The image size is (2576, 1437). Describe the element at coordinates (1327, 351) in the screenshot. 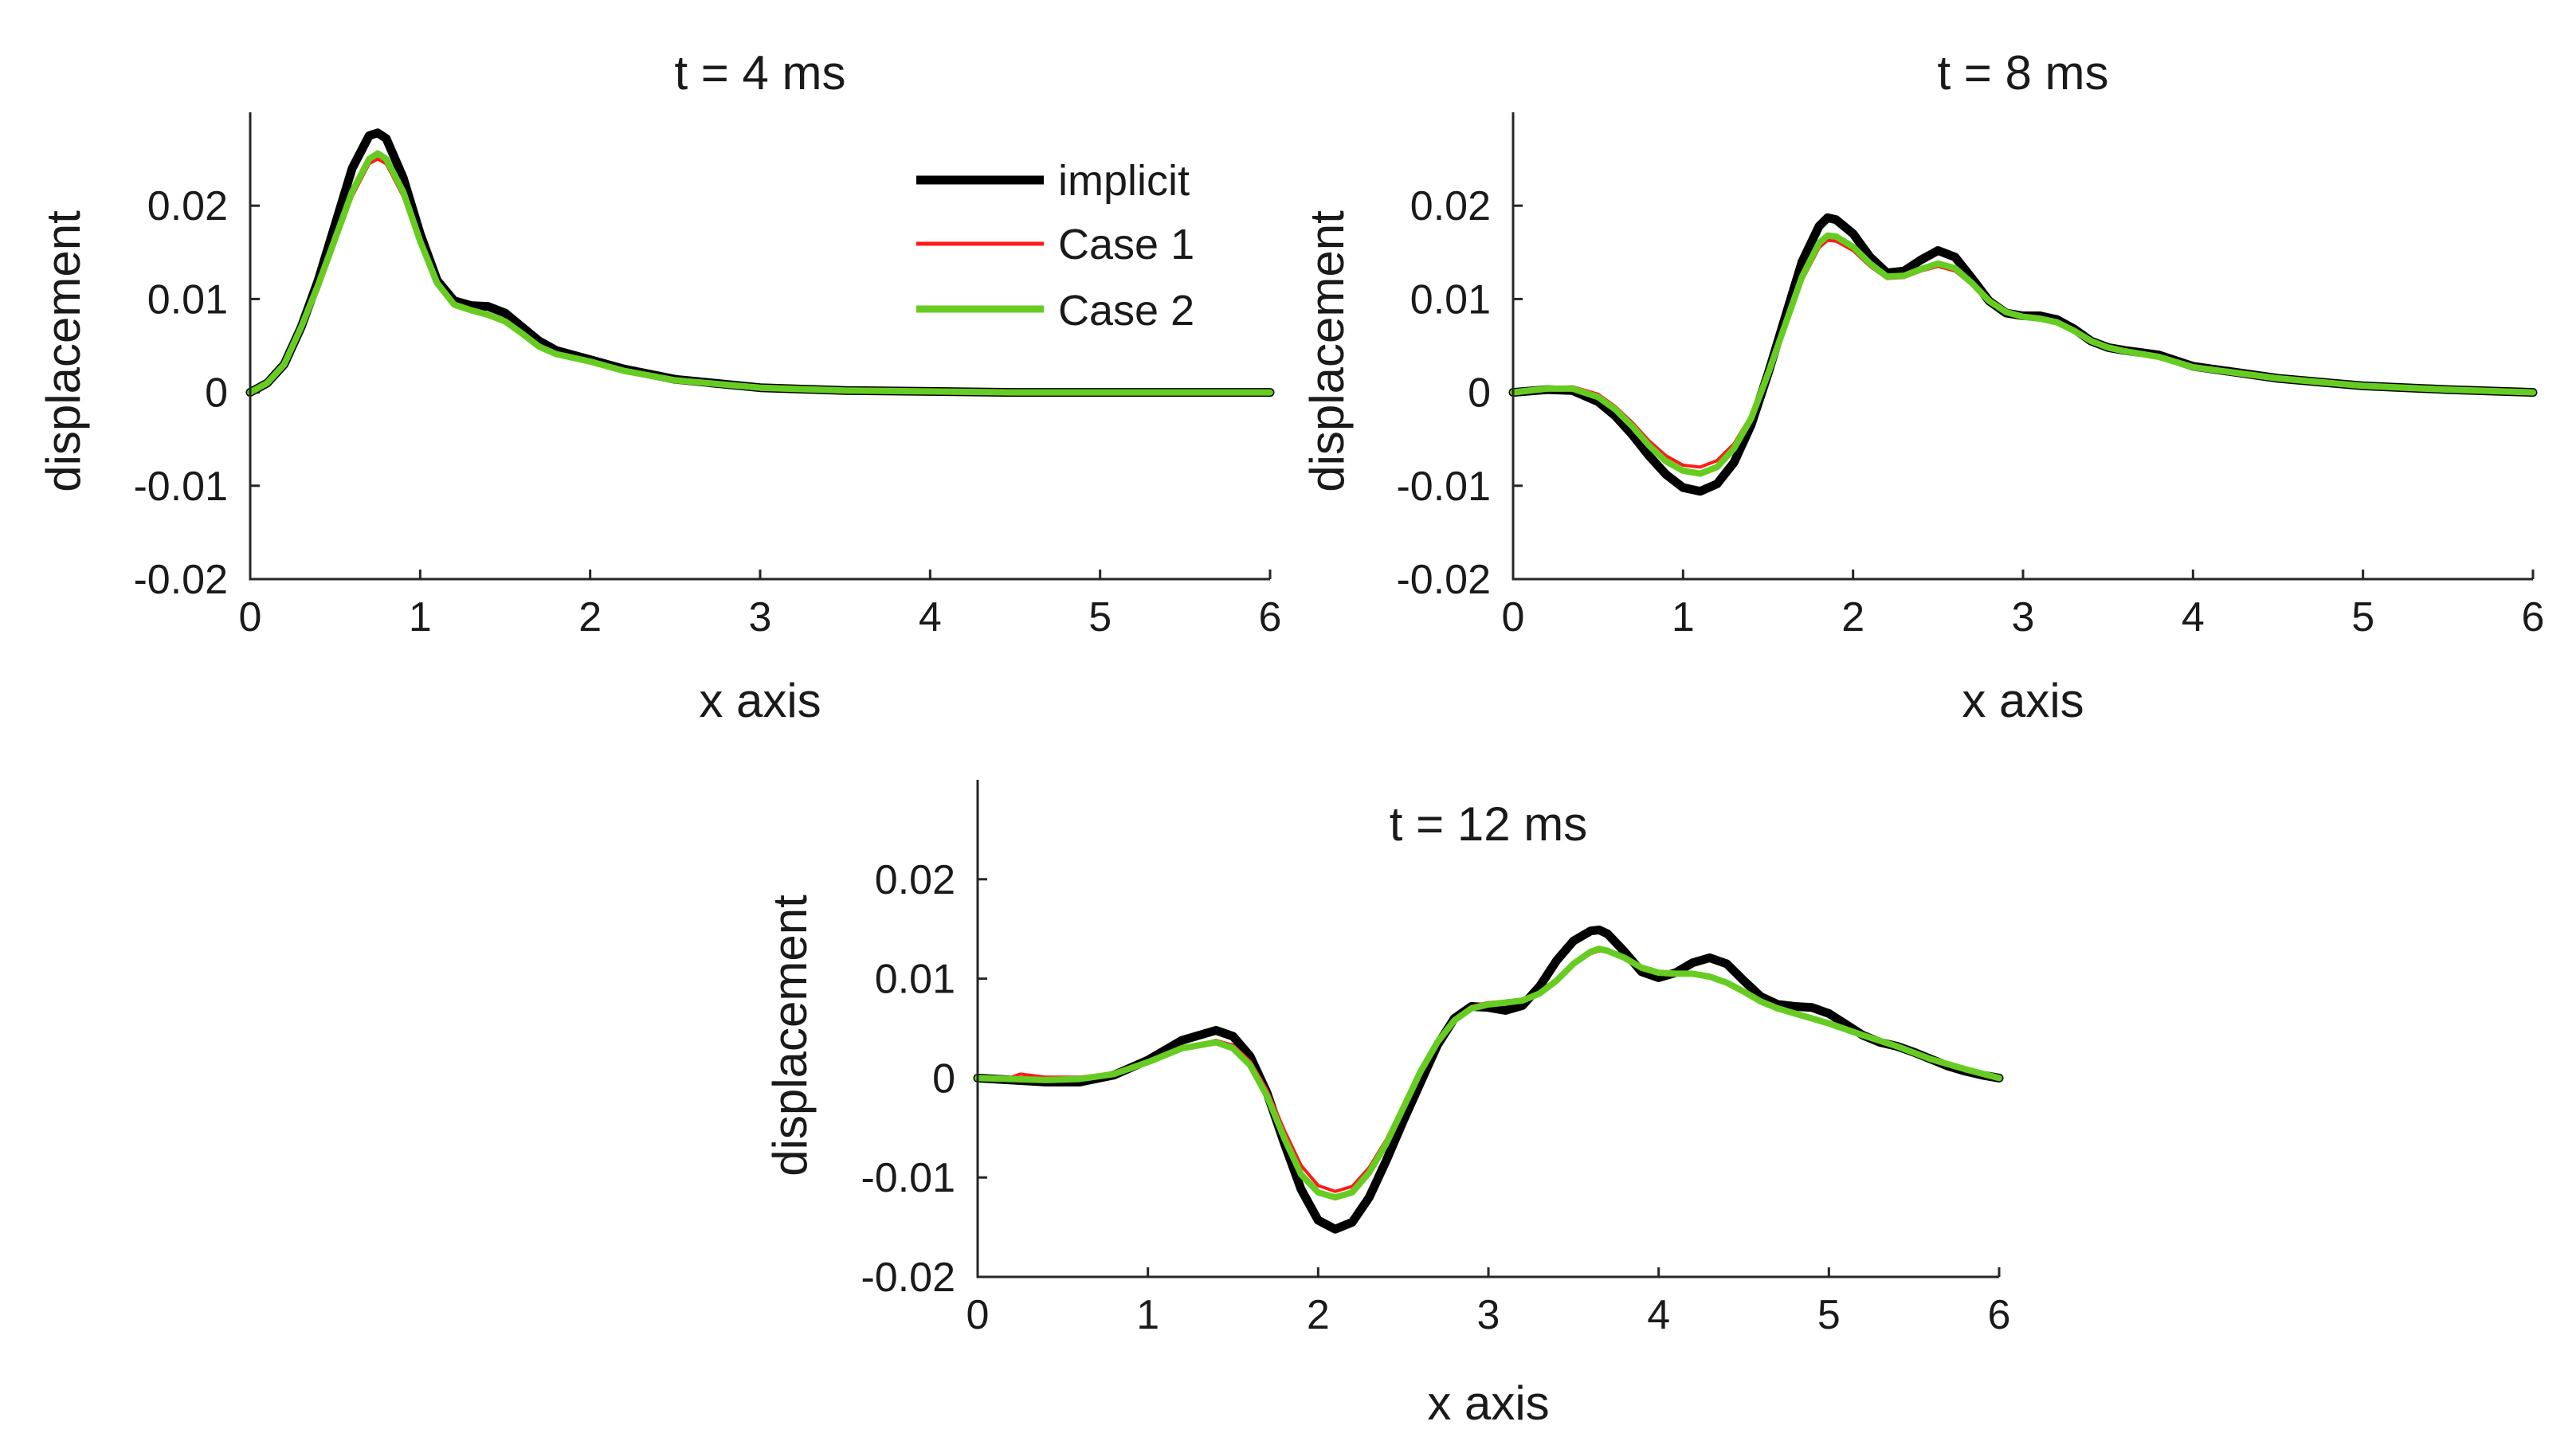

I see `panel-t8-ylabel: displacement` at that location.